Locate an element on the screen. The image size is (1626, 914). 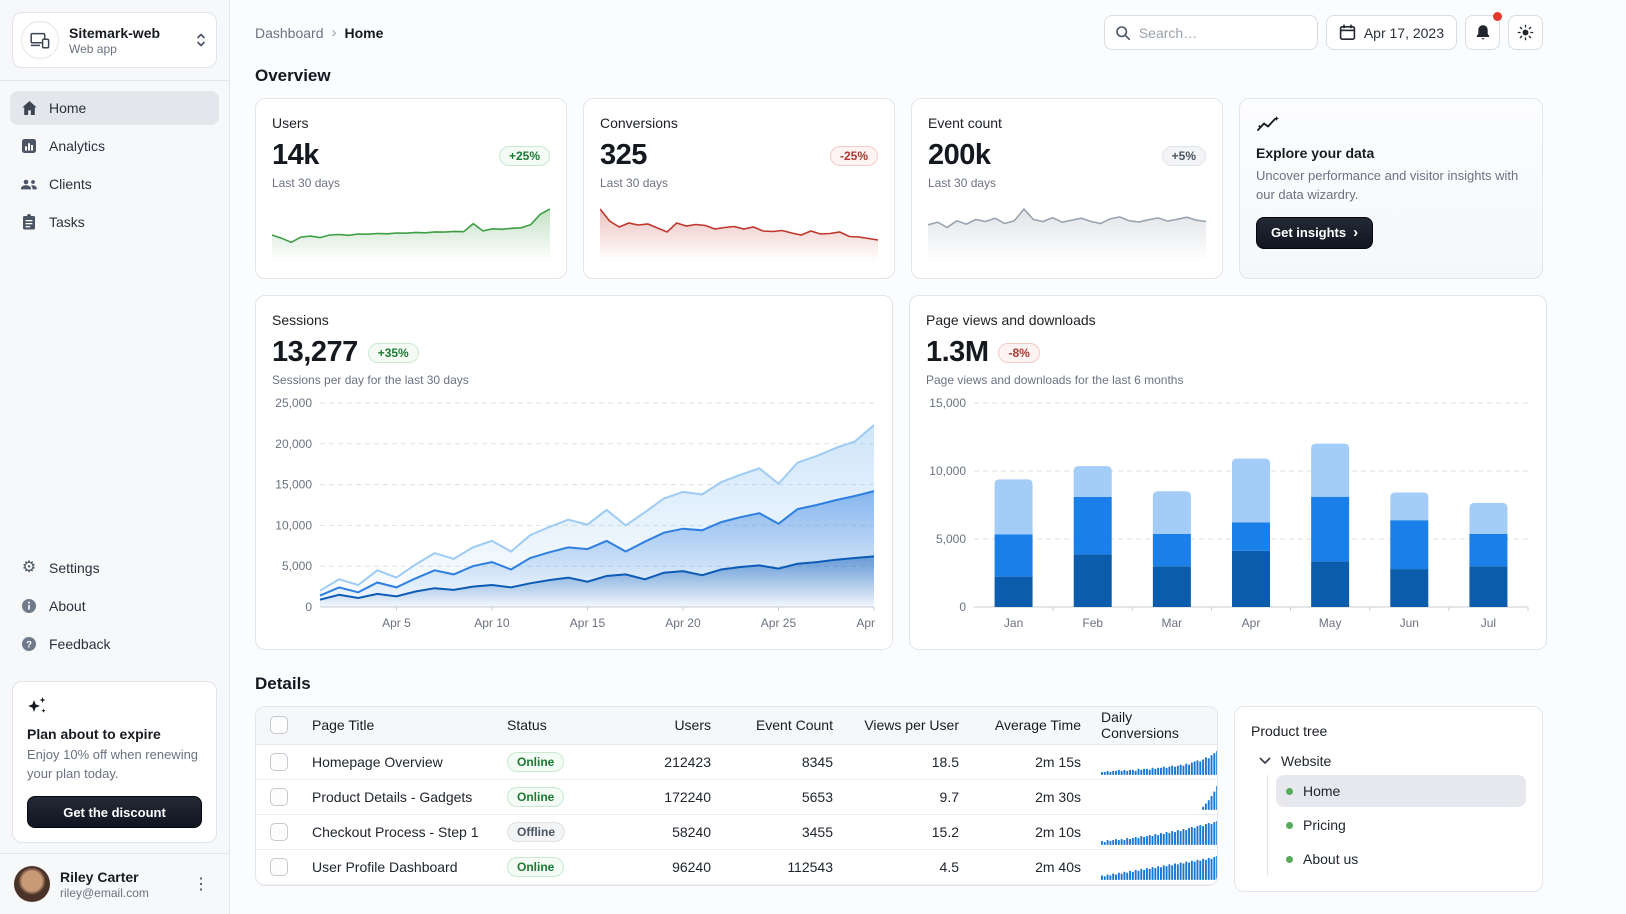
sidebar-item-label: Clients is located at coordinates (70, 184).